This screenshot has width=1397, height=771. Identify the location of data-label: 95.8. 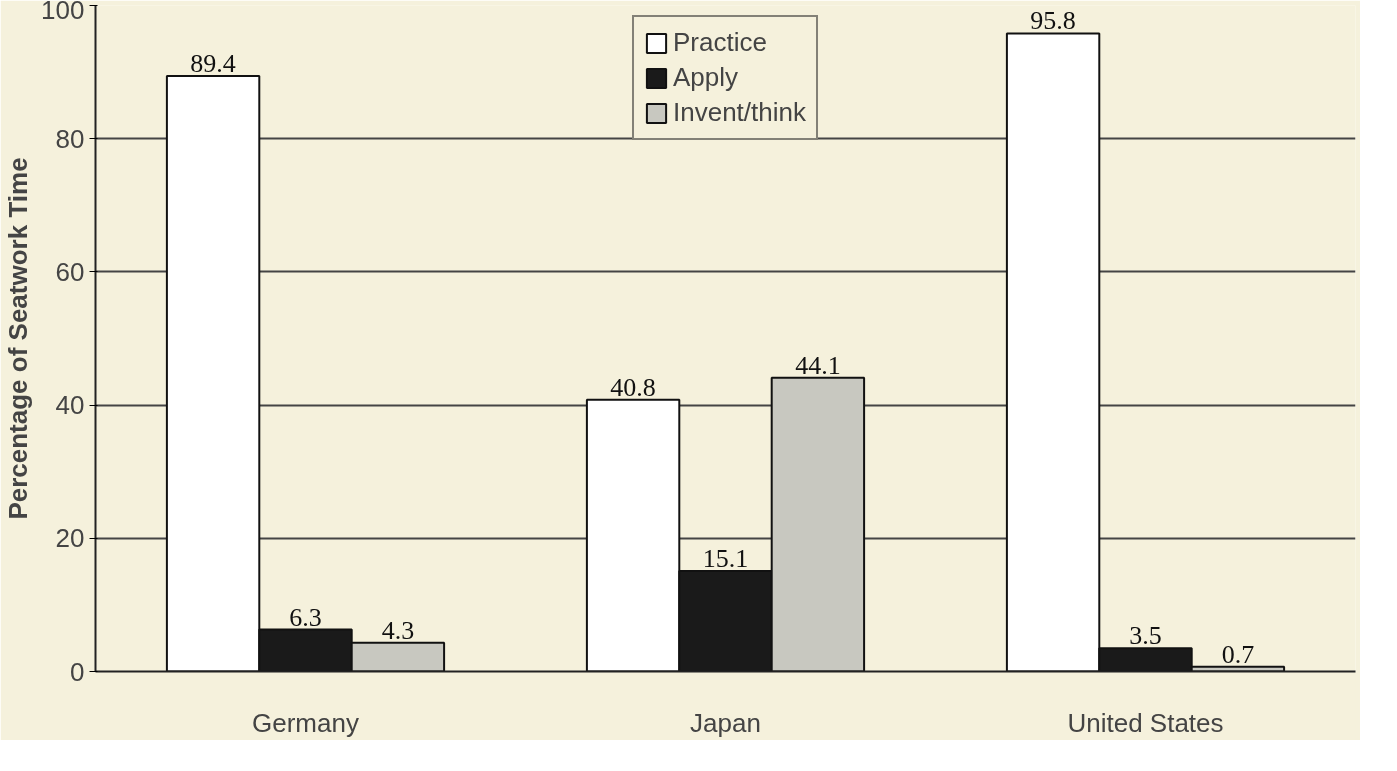
(1053, 21).